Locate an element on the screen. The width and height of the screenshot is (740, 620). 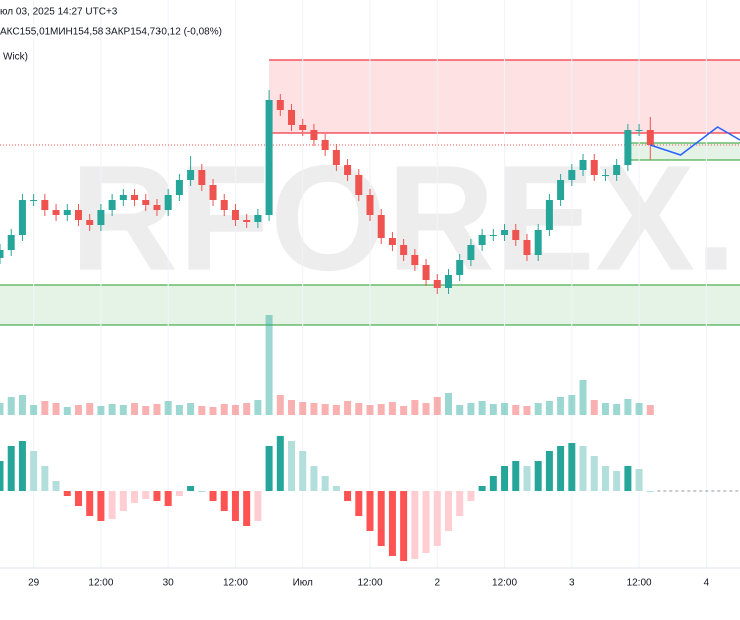
x-tick-label: 30 is located at coordinates (169, 583).